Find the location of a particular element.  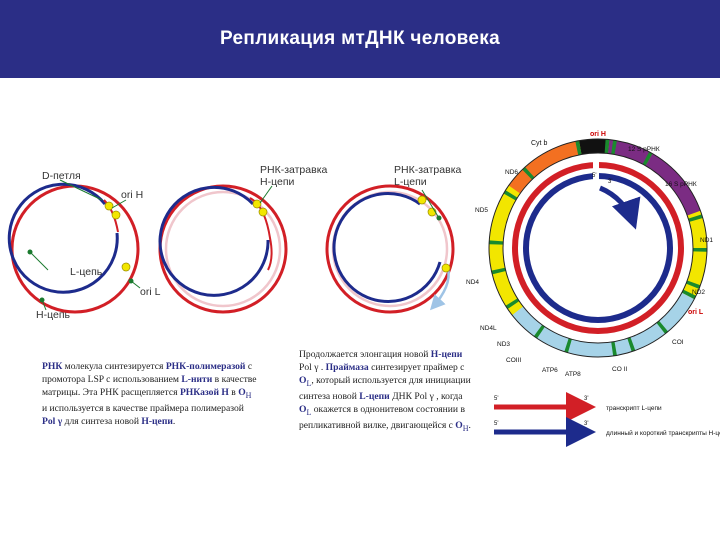

ori-l-label: ori L is located at coordinates (150, 292).